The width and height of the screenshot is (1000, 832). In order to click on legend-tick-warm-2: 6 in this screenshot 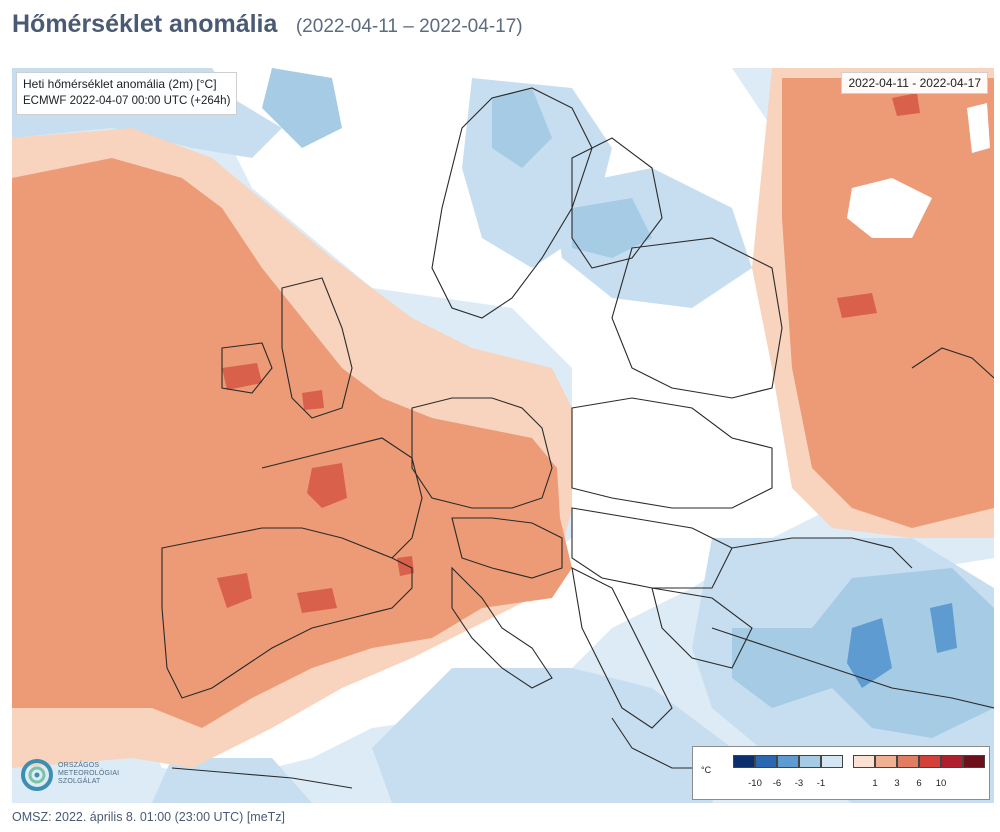, I will do `click(919, 783)`.